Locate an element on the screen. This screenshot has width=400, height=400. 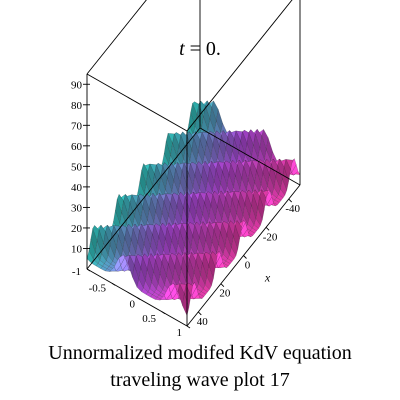
z-tick-label: 90 is located at coordinates (77, 85).